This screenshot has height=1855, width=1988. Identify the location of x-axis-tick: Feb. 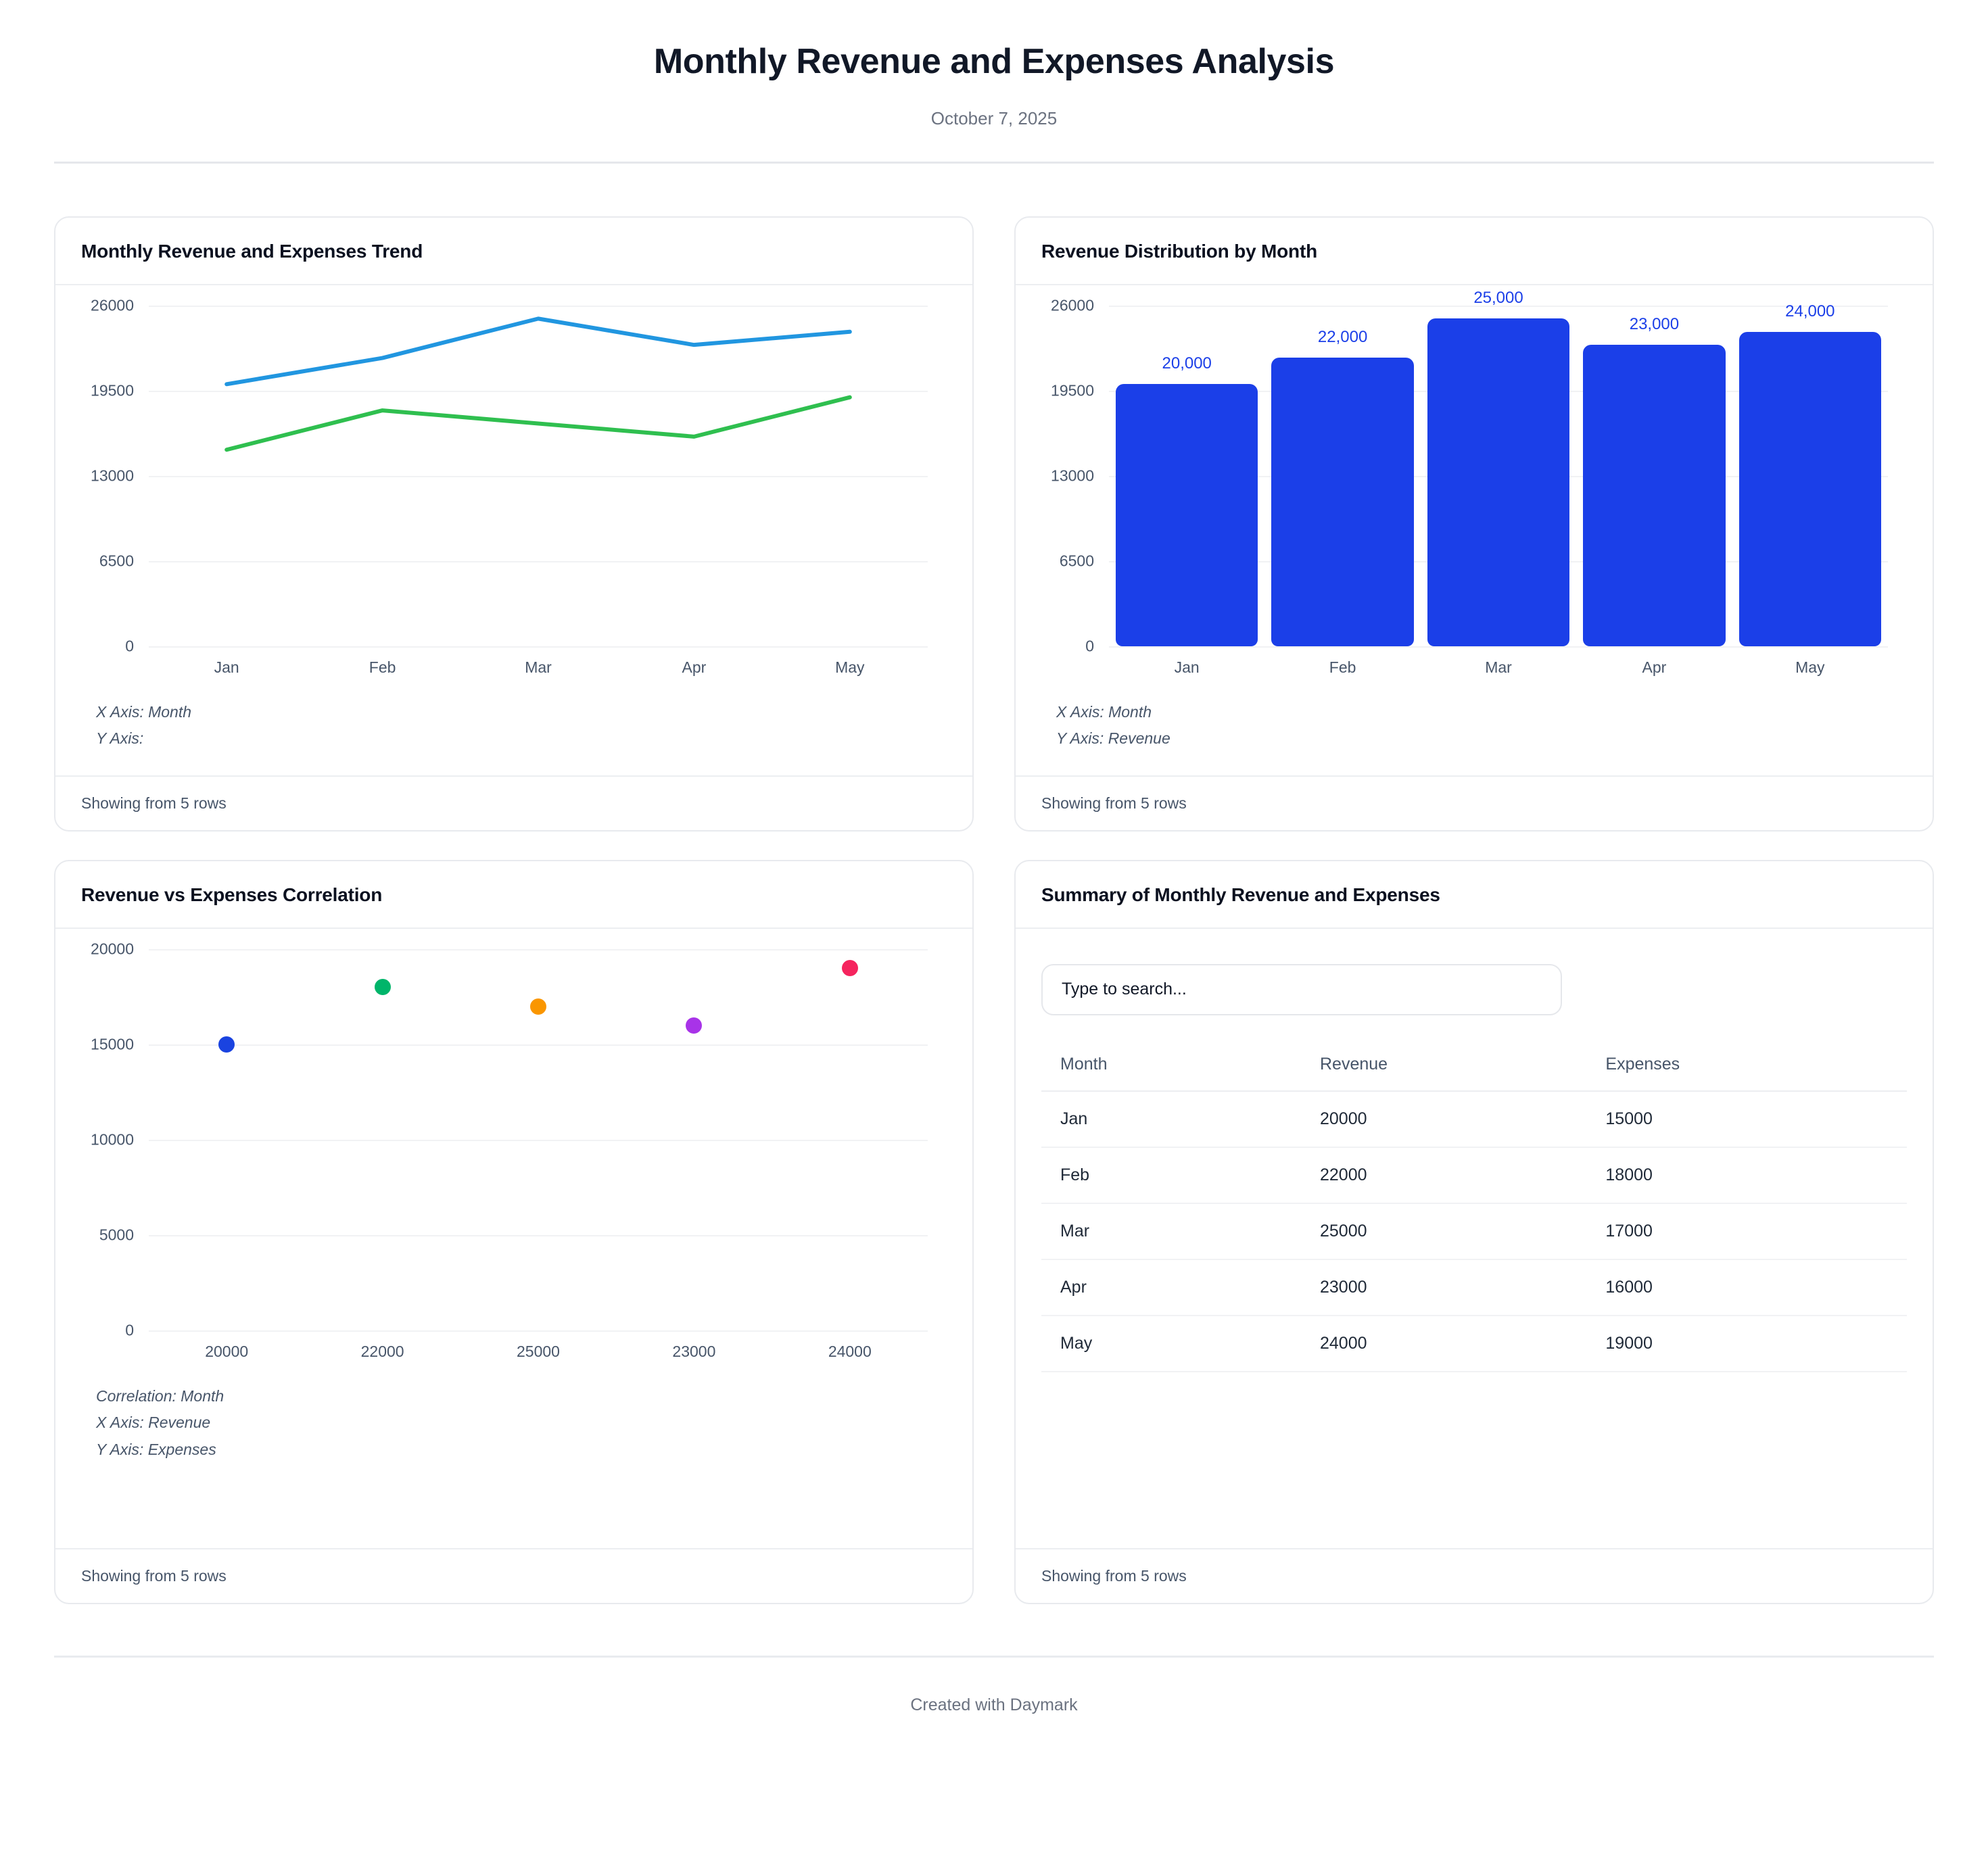
(1343, 667).